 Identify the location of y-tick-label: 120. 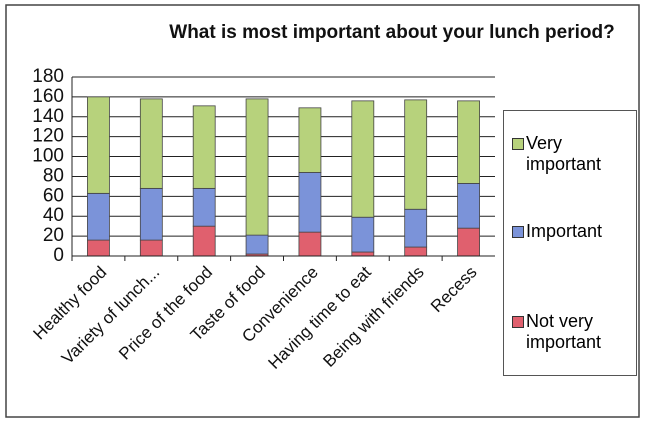
(48, 136).